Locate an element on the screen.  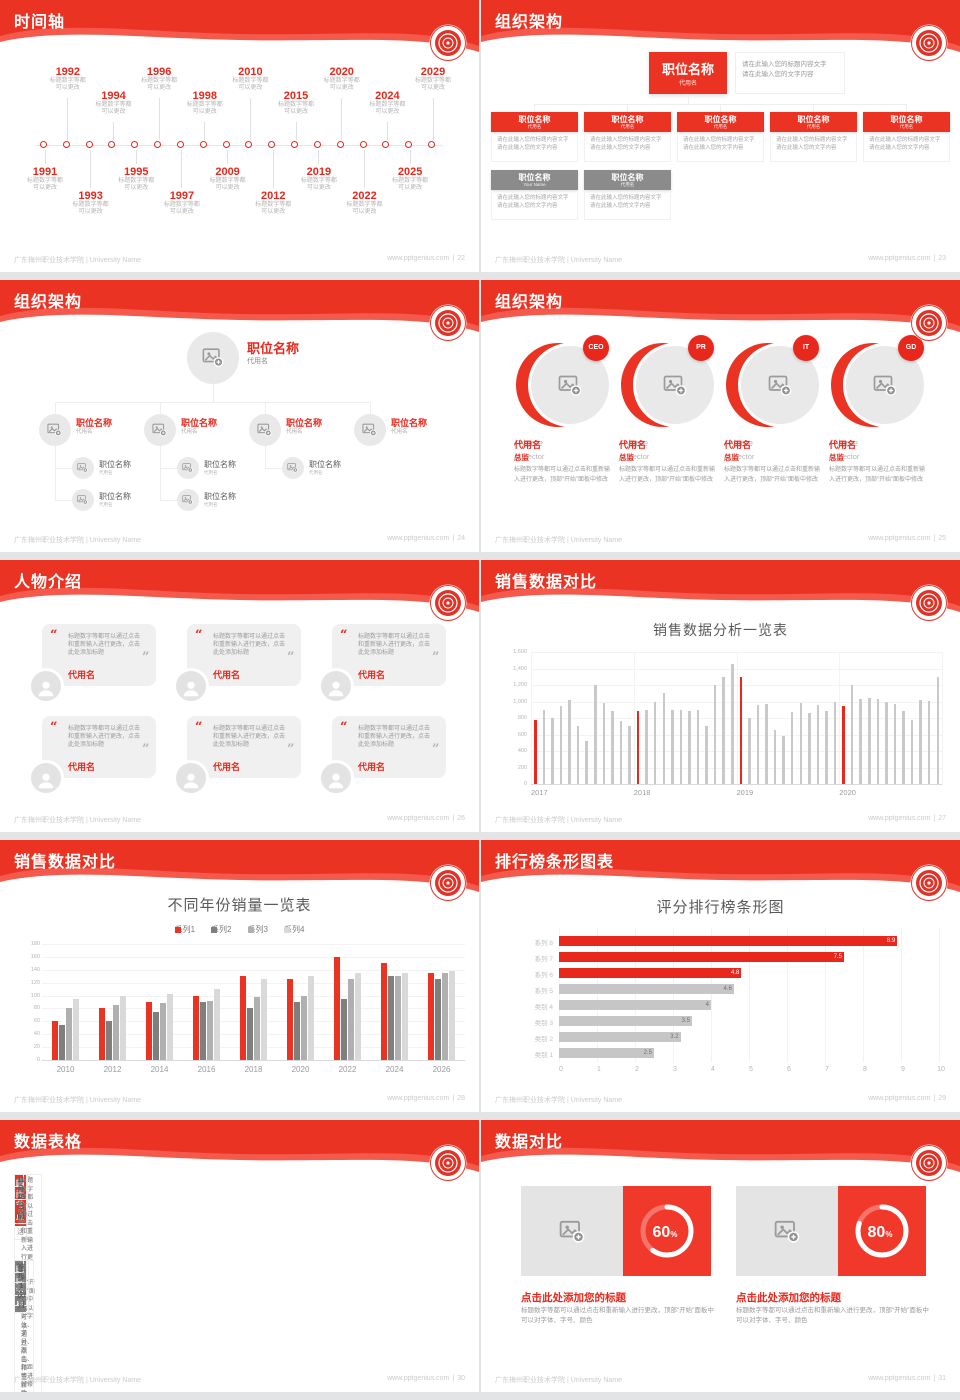
x-axis-tick: 8 is located at coordinates (865, 1069).